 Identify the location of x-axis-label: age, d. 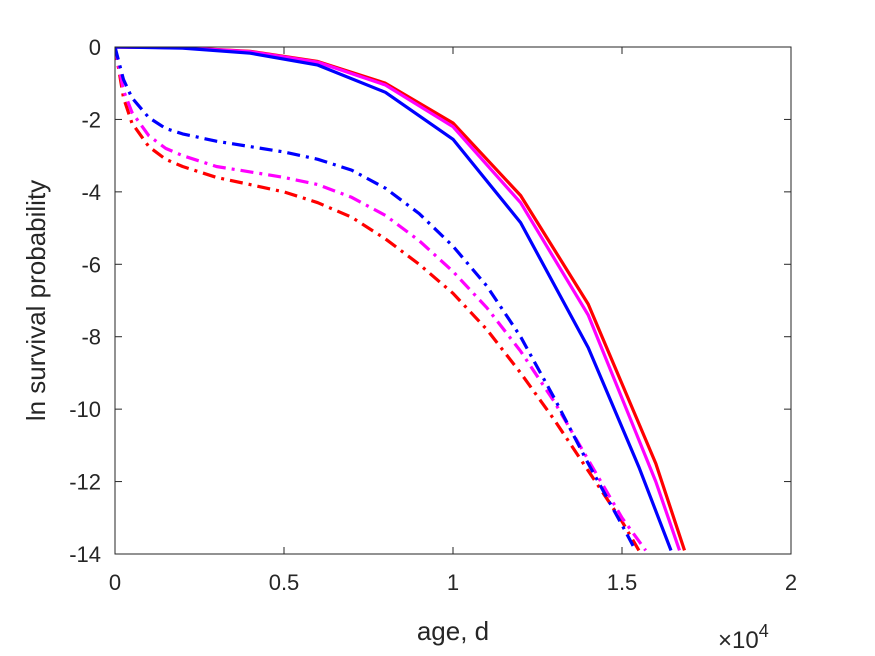
(453, 631).